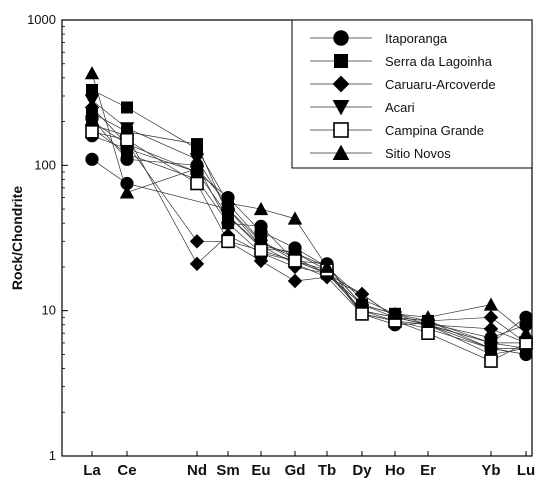 This screenshot has height=481, width=540. I want to click on legend-label: Campina Grande, so click(434, 130).